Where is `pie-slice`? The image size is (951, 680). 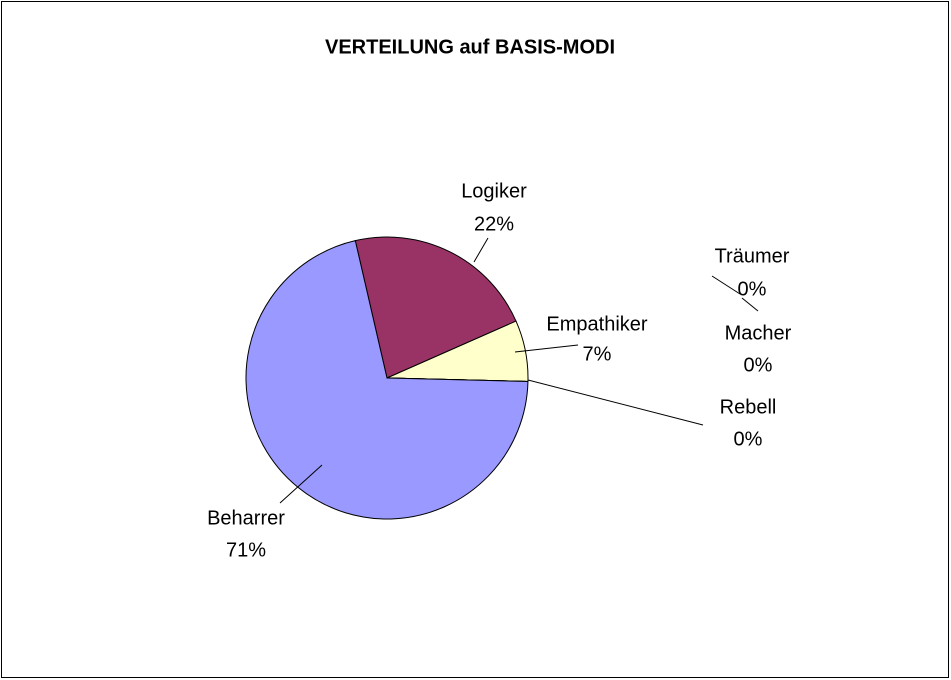
pie-slice is located at coordinates (435, 307).